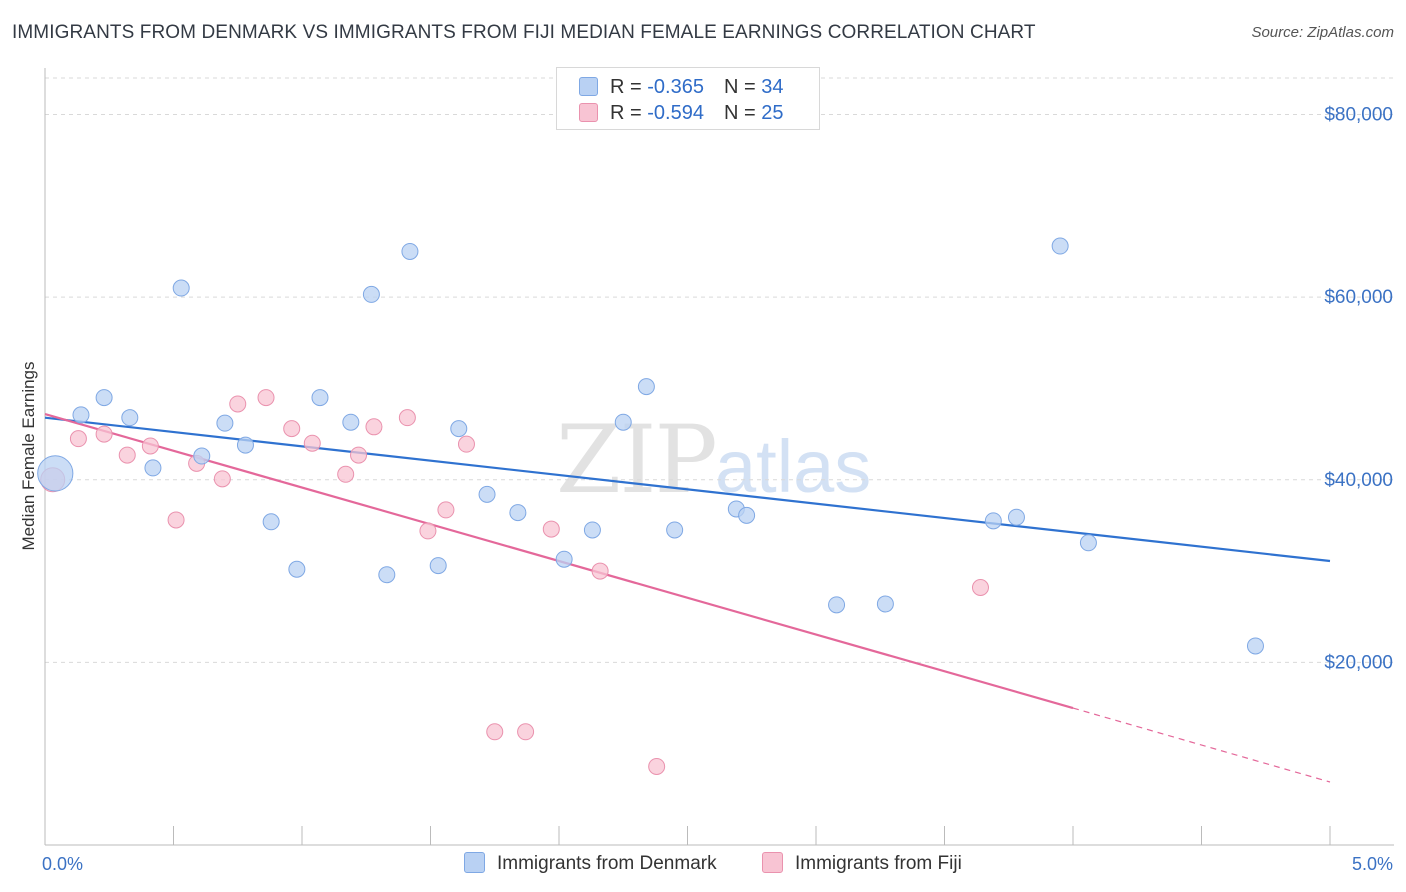 The image size is (1406, 892). Describe the element at coordinates (675, 113) in the screenshot. I see `legend-r-value: -0.594` at that location.